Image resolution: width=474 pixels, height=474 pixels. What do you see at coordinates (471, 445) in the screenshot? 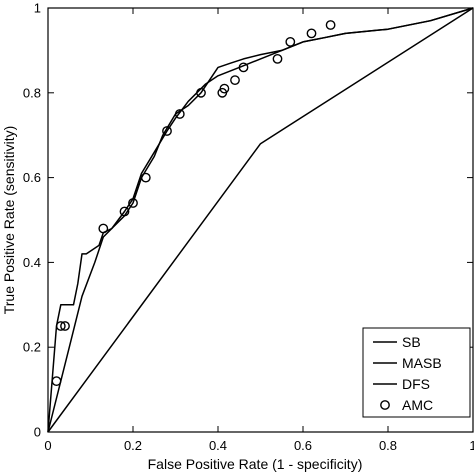
I see `x-tick-label: 1` at bounding box center [471, 445].